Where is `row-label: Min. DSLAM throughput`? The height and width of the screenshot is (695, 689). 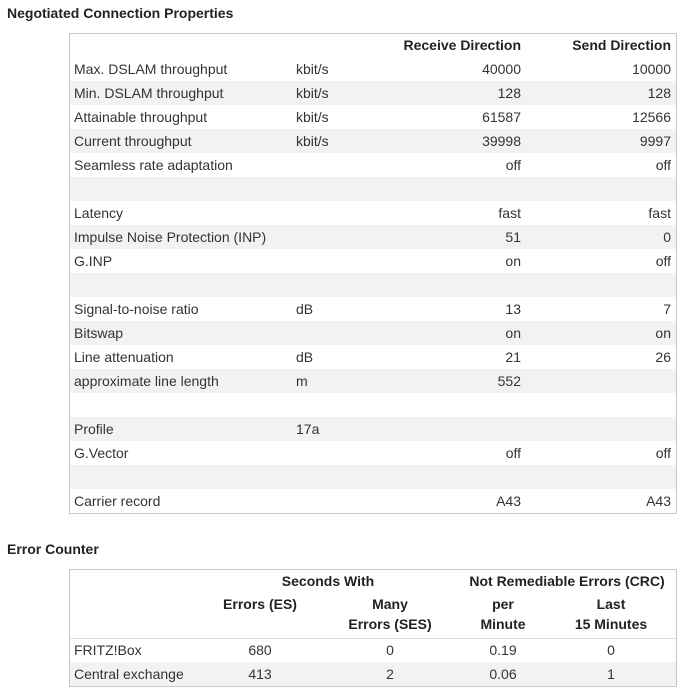
row-label: Min. DSLAM throughput is located at coordinates (149, 93).